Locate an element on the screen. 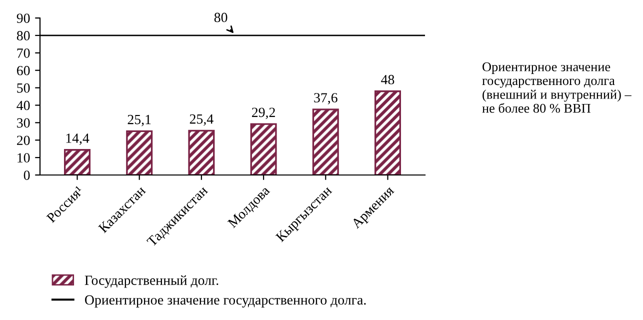 The width and height of the screenshot is (643, 320). y-tick-label: 60 is located at coordinates (23, 71).